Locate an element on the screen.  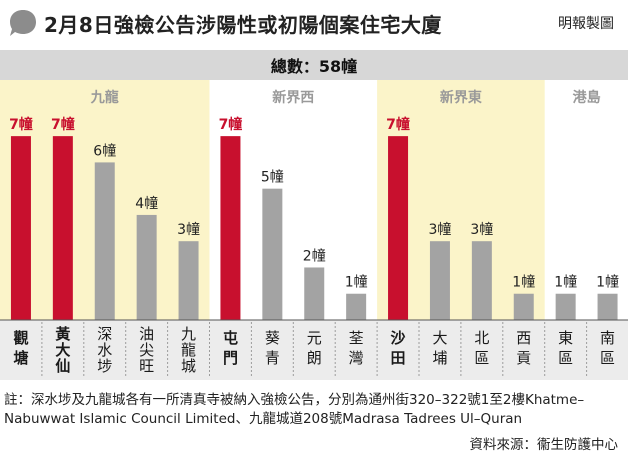
category-strip is located at coordinates (314, 350).